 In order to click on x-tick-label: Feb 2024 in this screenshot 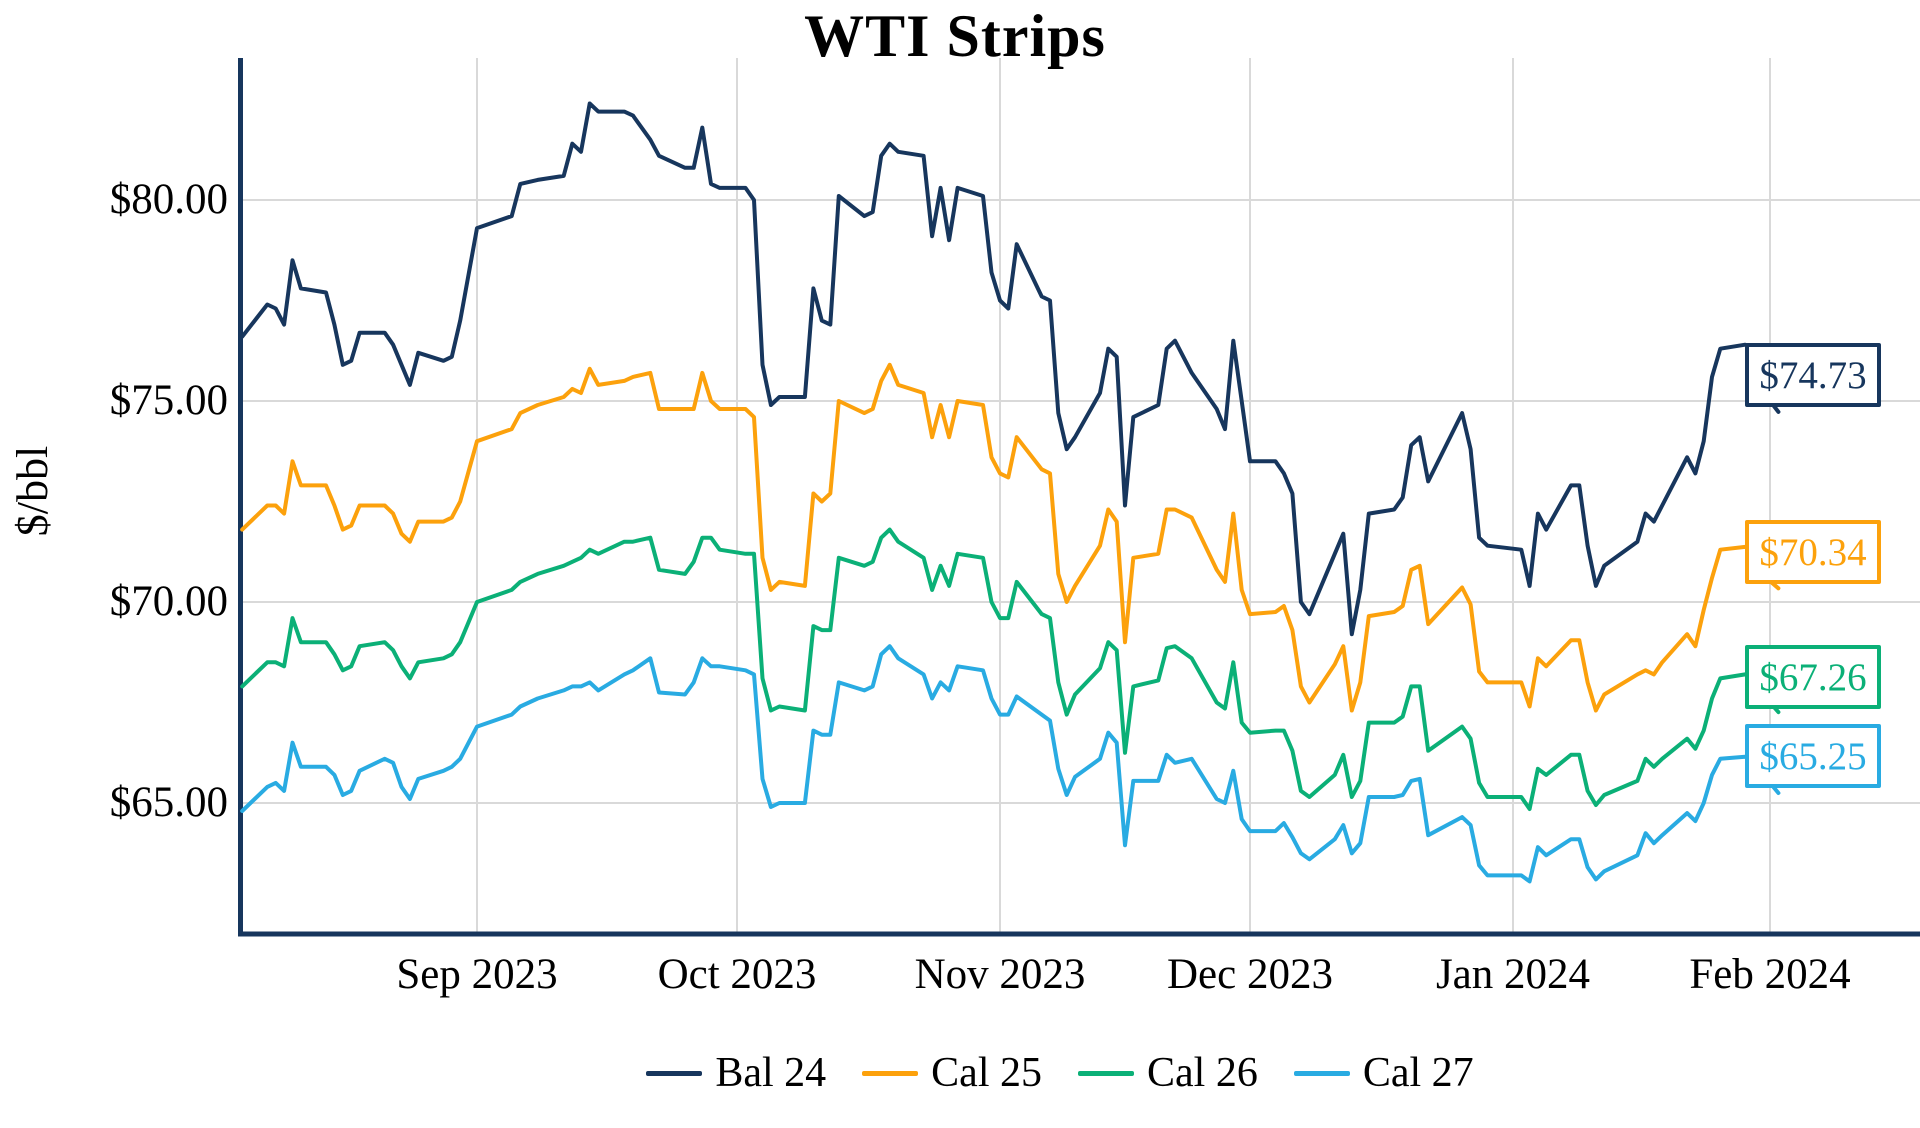, I will do `click(1770, 974)`.